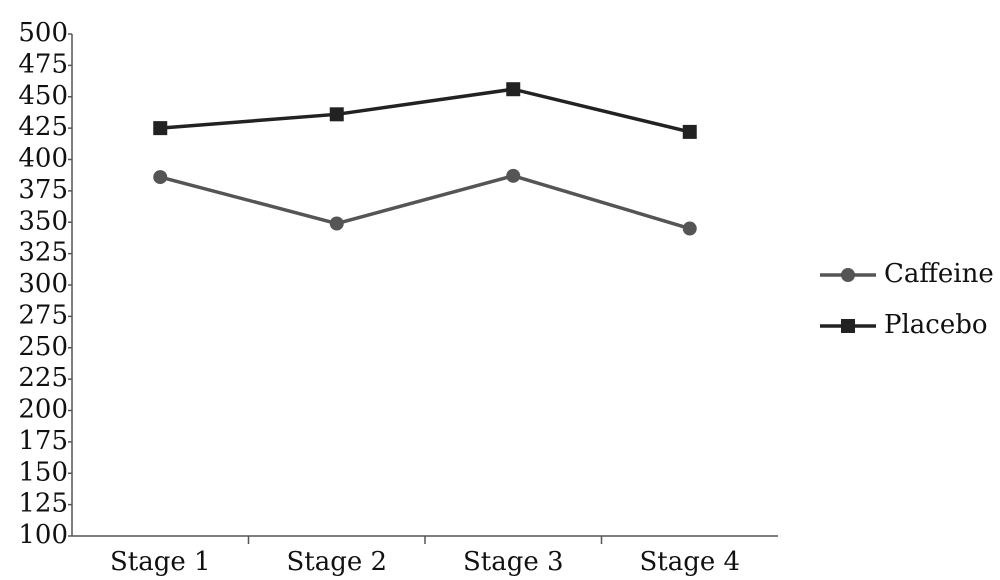 This screenshot has width=1000, height=580. What do you see at coordinates (939, 274) in the screenshot?
I see `legend-label: Caffeine` at bounding box center [939, 274].